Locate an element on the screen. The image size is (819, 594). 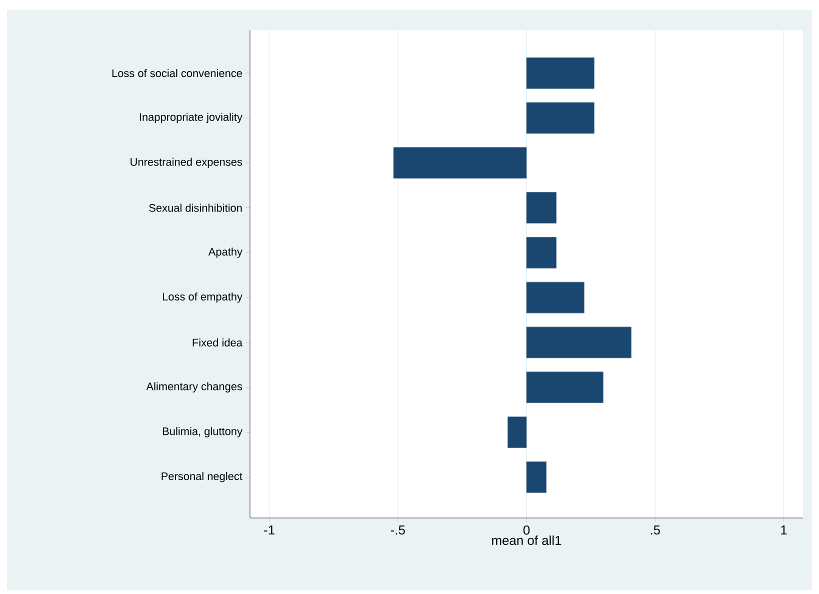
y-tick-label: Bulimia, gluttony is located at coordinates (202, 432).